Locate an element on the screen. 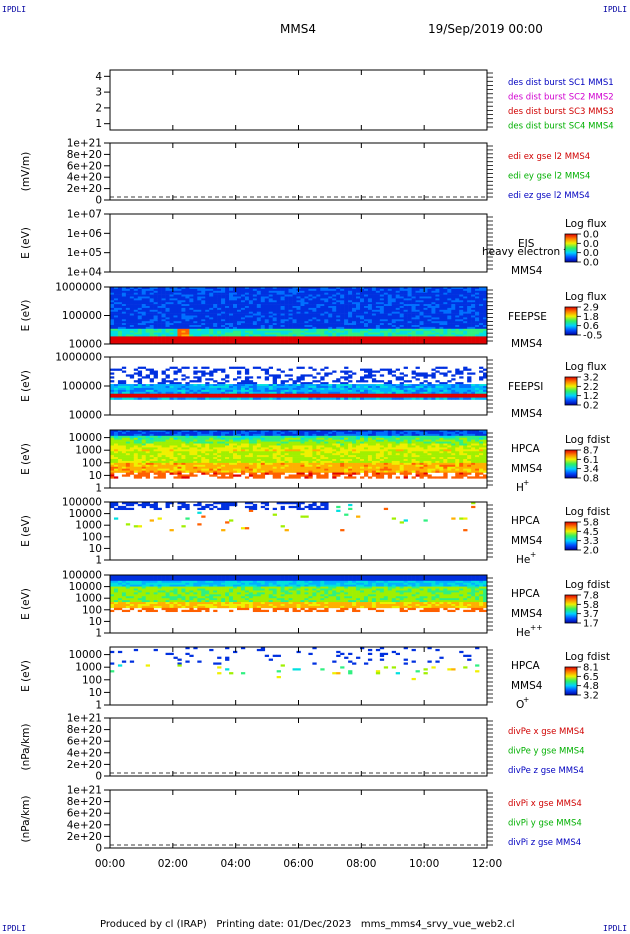 This screenshot has width=630, height=934. legend-entry-10-2: divPe z gse MMS4 is located at coordinates (546, 771).